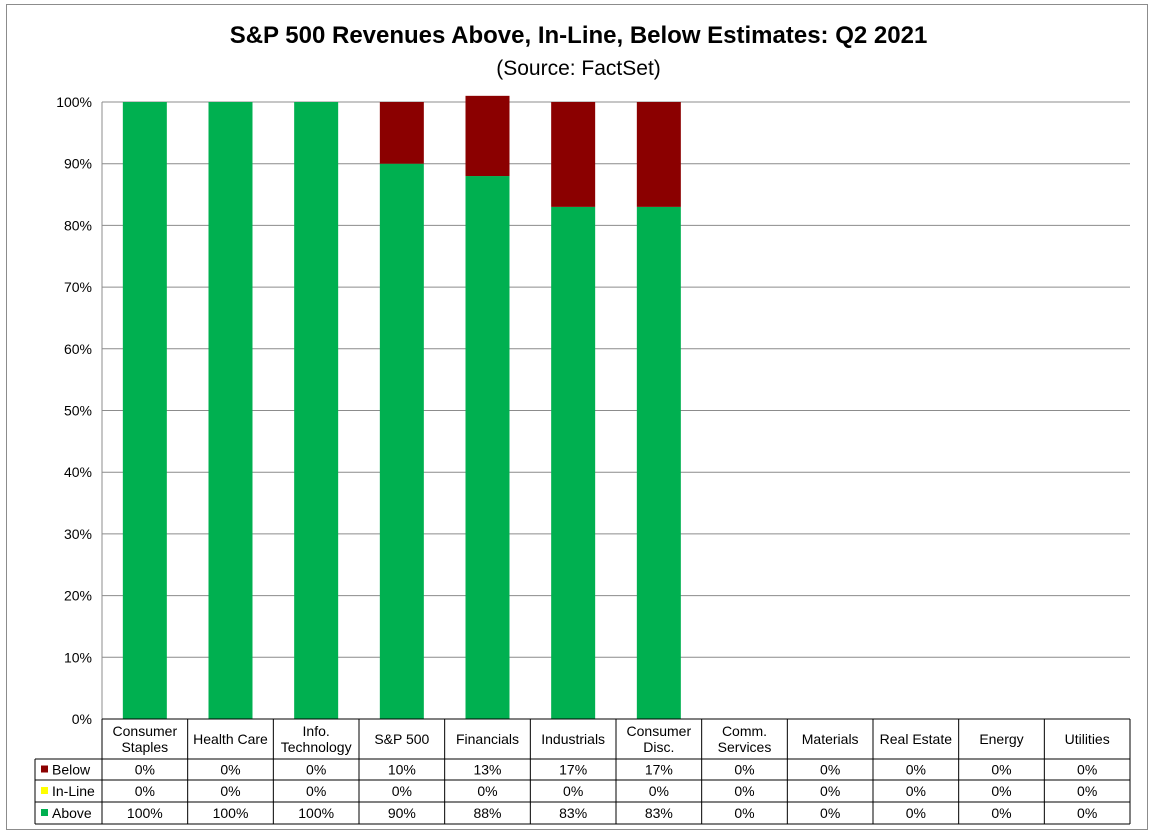  I want to click on legend-key-in-line, so click(44, 790).